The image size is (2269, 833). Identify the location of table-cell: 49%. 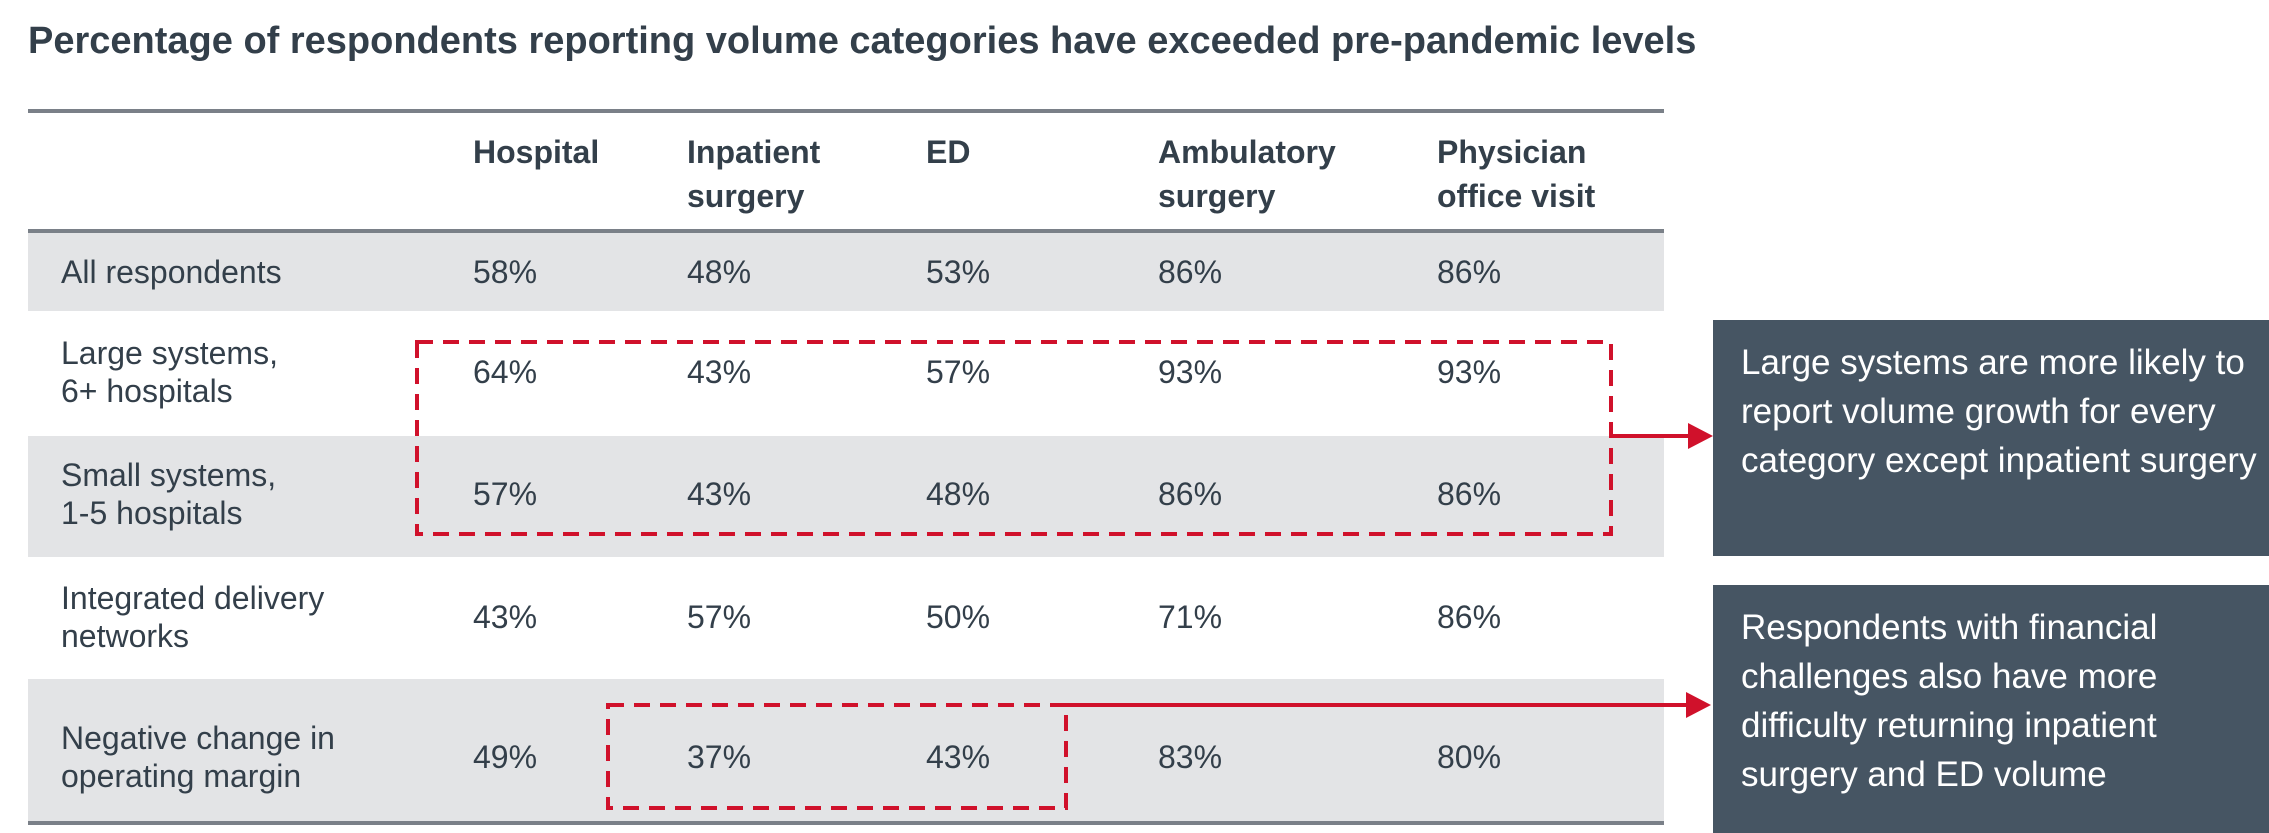
(505, 757).